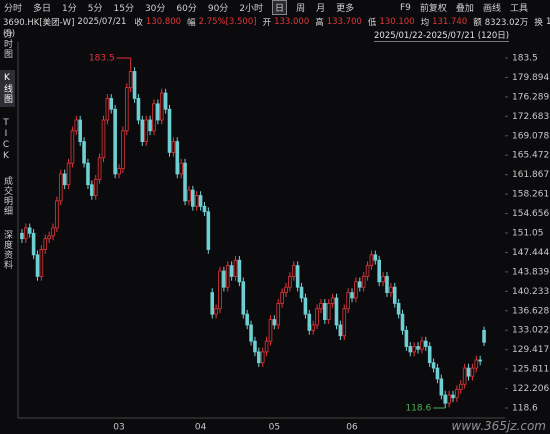  Describe the element at coordinates (218, 9) in the screenshot. I see `period-tab: 90分` at that location.